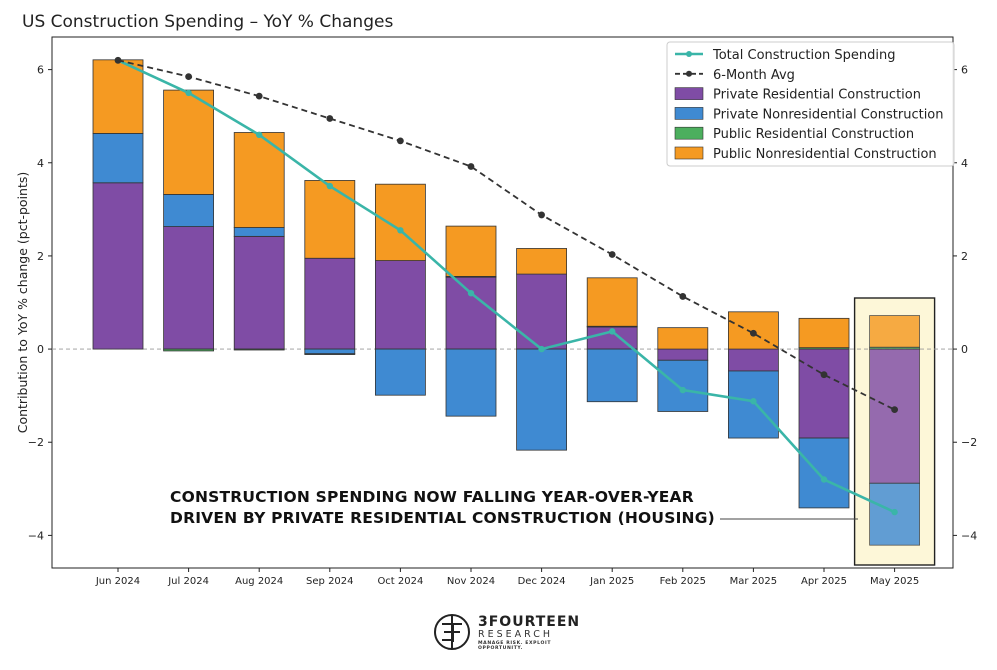 This screenshot has width=997, height=670. I want to click on x-tick-label: Oct 2024, so click(400, 581).